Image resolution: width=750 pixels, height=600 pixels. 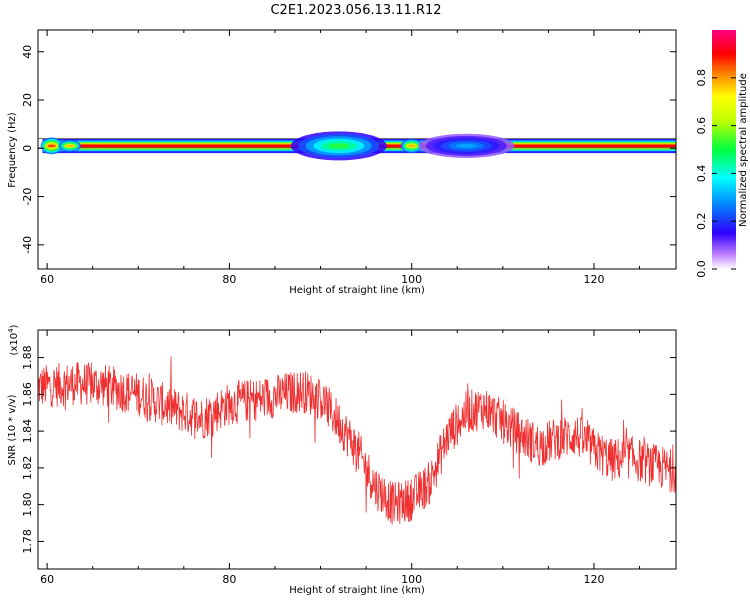 What do you see at coordinates (11, 330) in the screenshot?
I see `snr-y-multiplier-exponent: 4` at bounding box center [11, 330].